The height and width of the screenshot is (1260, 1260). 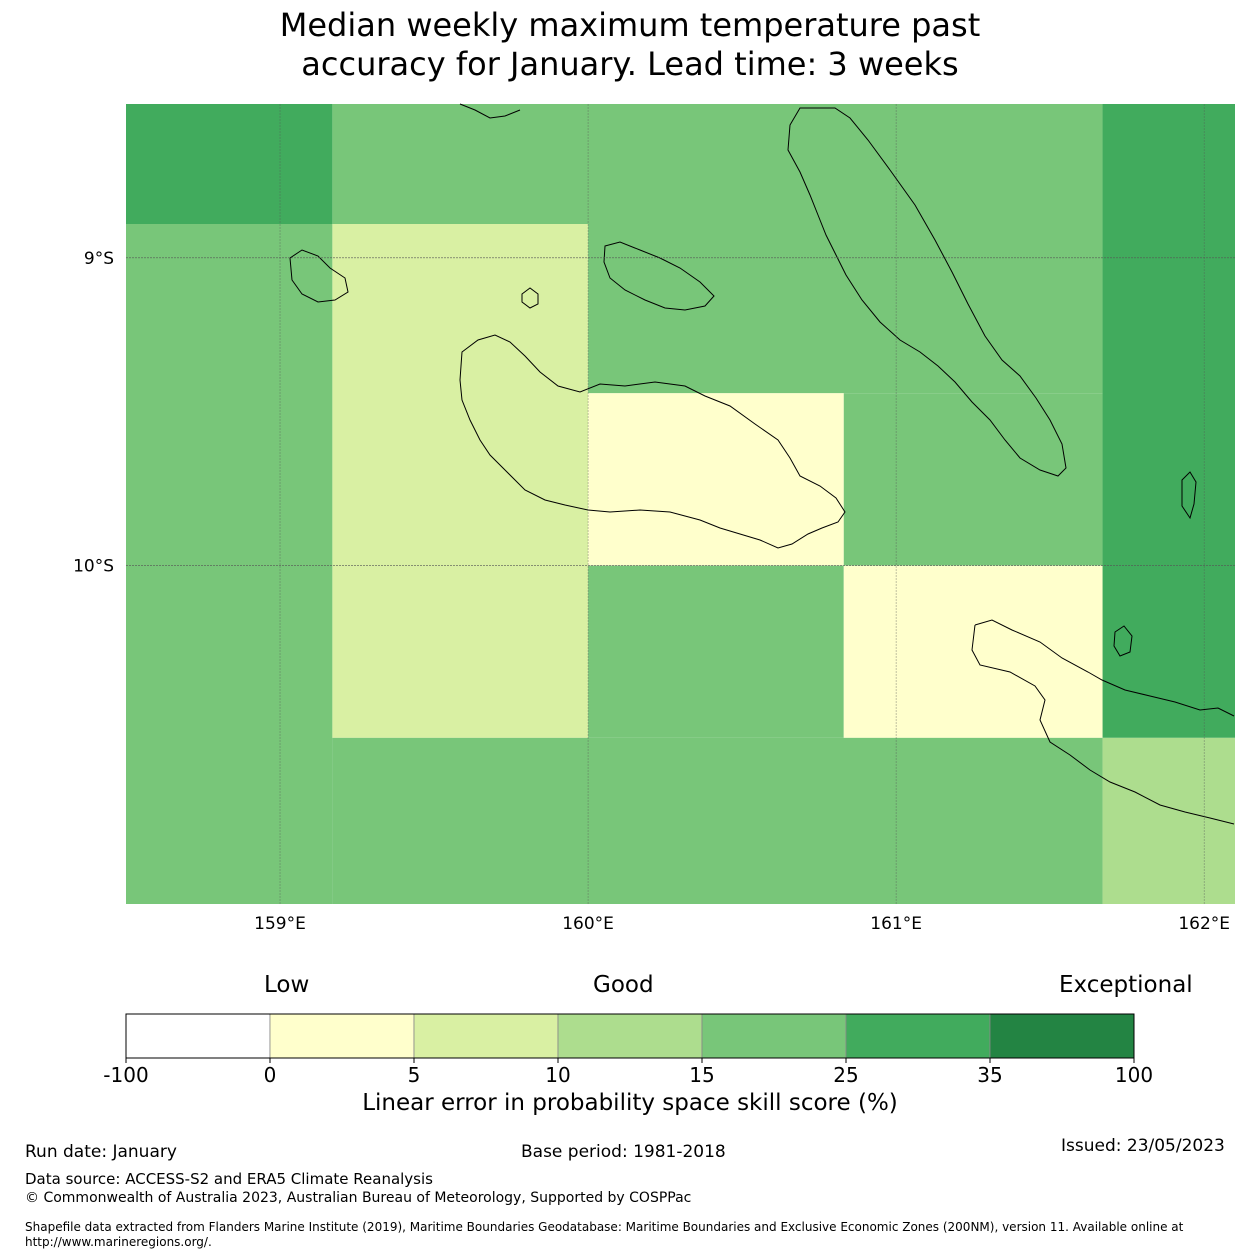 I want to click on coastline-small-island-east, so click(x=1189, y=495).